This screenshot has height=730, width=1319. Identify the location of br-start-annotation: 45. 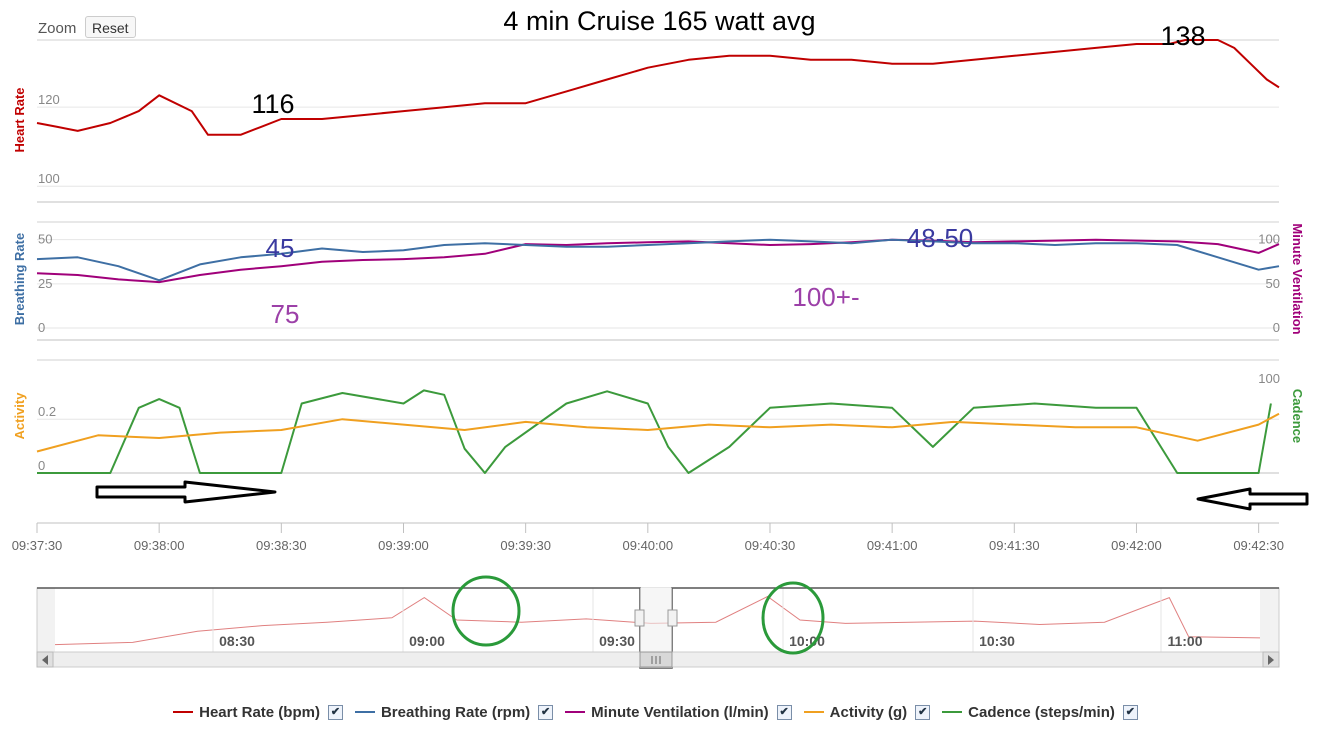
(280, 248).